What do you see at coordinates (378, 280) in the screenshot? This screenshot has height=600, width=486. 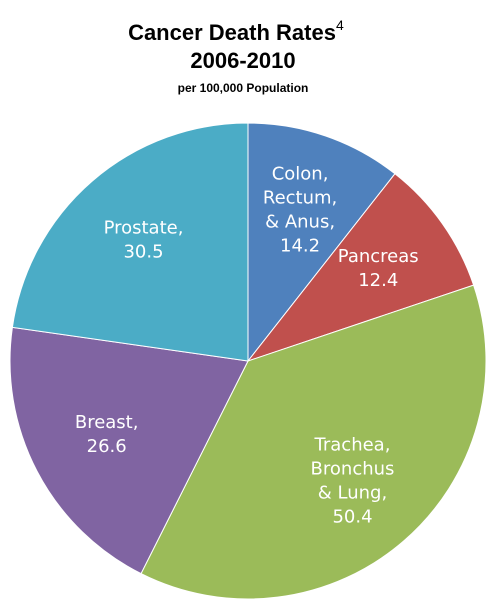 I see `slice-label-value: 12.4` at bounding box center [378, 280].